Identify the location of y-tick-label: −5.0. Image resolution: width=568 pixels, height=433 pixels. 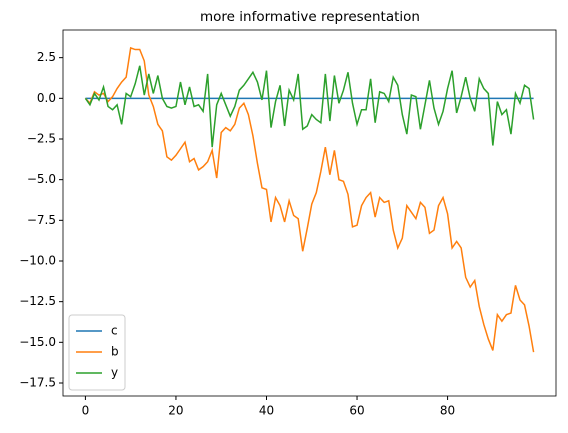
(41, 179).